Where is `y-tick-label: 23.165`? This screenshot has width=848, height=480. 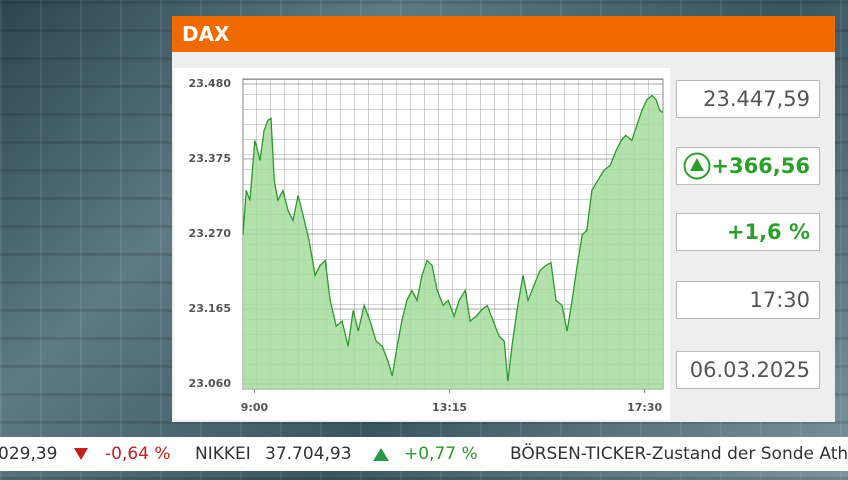 y-tick-label: 23.165 is located at coordinates (210, 308).